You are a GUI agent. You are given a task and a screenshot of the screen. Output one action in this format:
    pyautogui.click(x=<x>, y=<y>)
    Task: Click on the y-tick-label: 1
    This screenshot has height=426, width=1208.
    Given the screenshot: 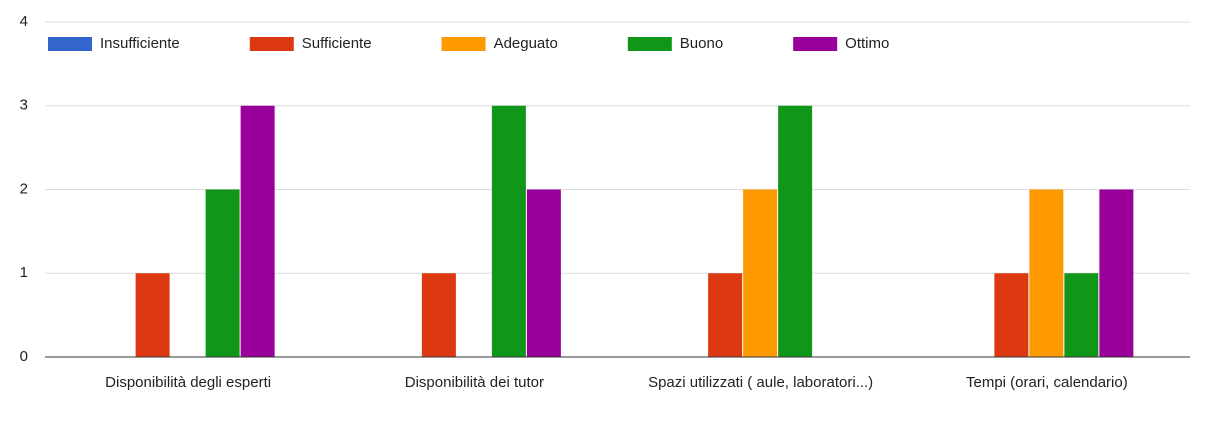 What is the action you would take?
    pyautogui.click(x=24, y=272)
    